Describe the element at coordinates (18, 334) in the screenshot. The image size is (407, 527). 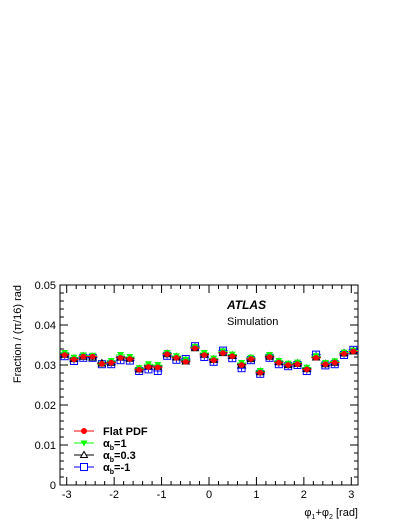
I see `y-axis-label: Fraction / (π/16) rad` at that location.